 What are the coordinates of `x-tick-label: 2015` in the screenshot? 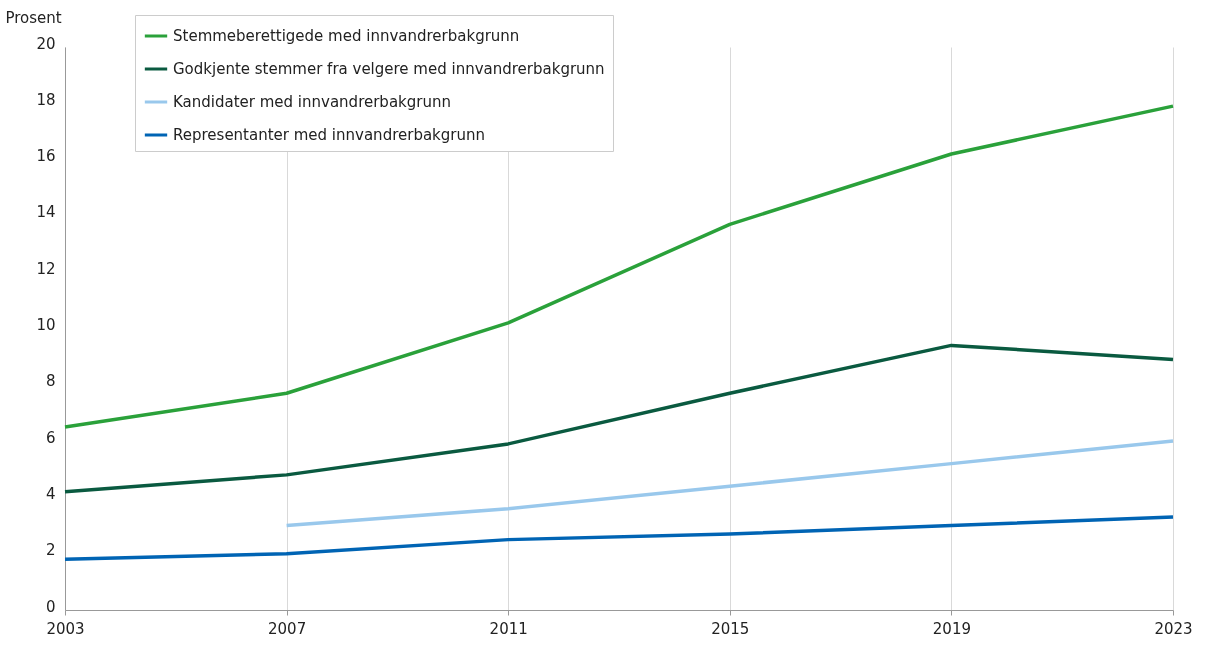 It's located at (730, 628).